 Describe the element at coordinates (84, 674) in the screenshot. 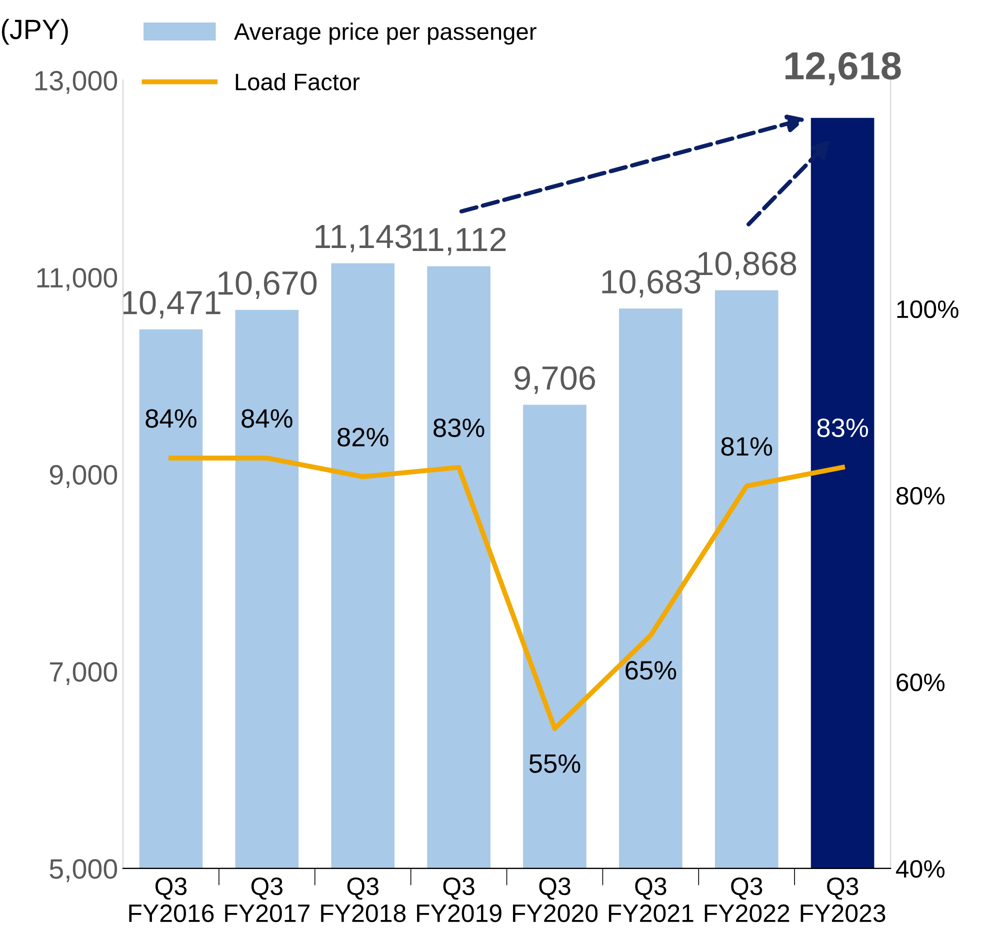

I see `y-tick-label: 7,000` at that location.